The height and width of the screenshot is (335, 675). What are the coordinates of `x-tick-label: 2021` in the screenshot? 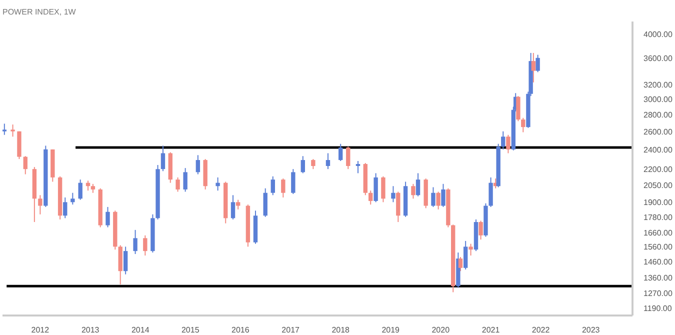 It's located at (491, 330).